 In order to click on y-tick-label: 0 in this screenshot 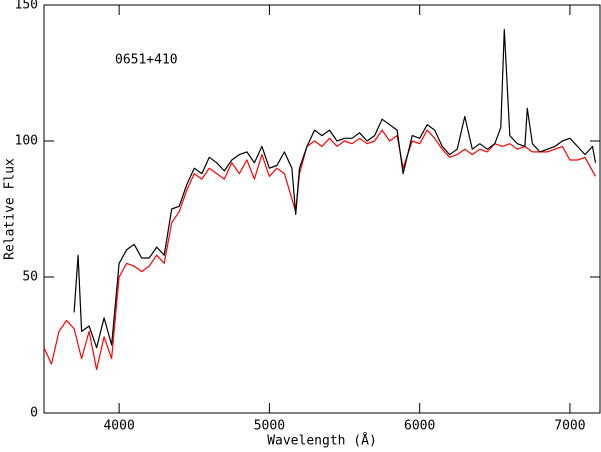, I will do `click(34, 413)`.